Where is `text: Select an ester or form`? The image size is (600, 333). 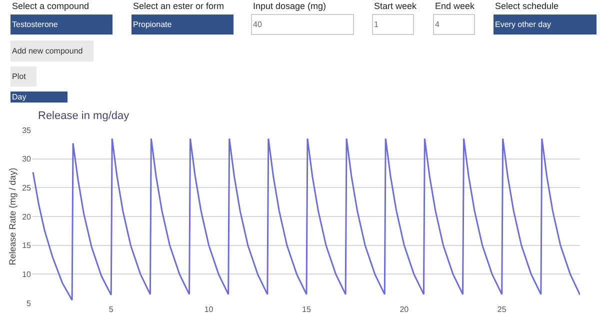
text: Select an ester or form is located at coordinates (178, 6).